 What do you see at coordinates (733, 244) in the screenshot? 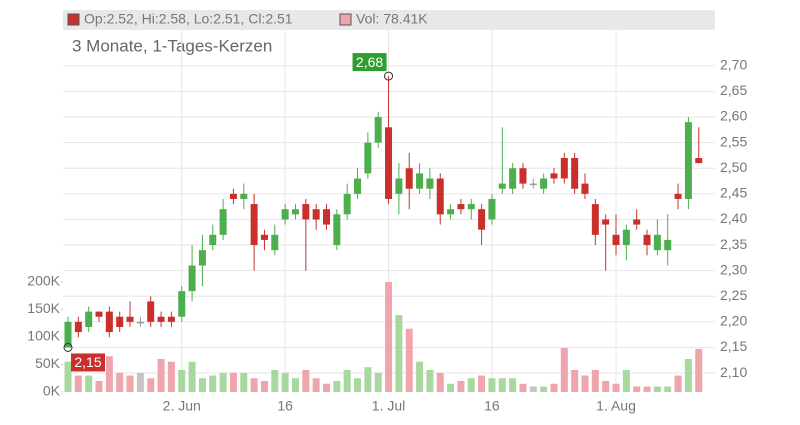
I see `y-tick-label: 2,35` at bounding box center [733, 244].